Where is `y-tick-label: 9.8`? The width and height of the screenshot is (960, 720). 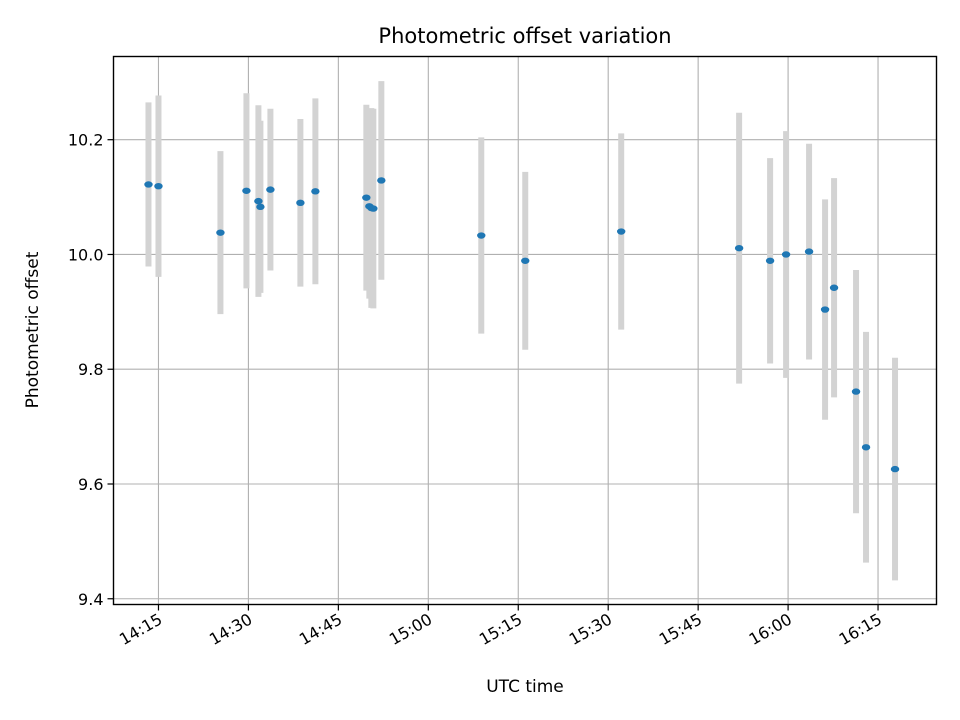 y-tick-label: 9.8 is located at coordinates (90, 369).